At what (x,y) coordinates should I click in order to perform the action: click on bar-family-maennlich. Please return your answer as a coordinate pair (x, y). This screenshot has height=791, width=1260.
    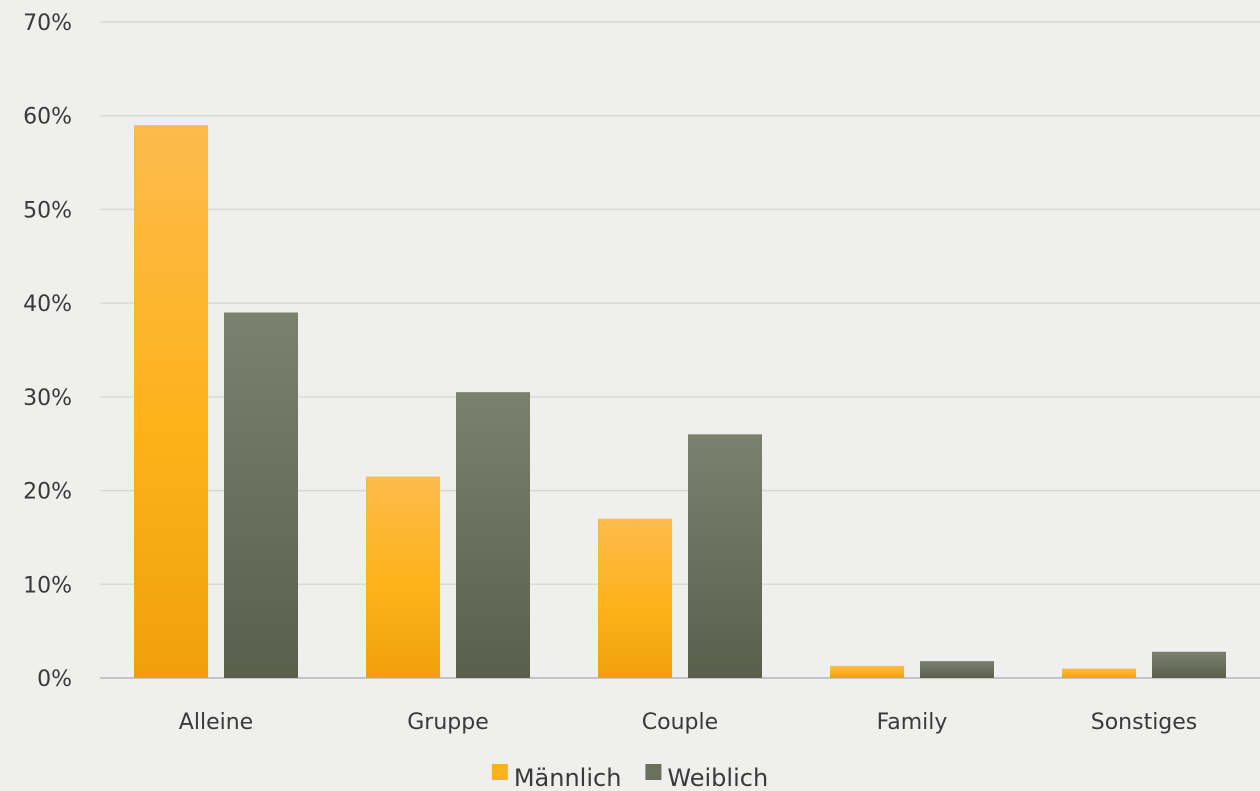
    Looking at the image, I should click on (867, 671).